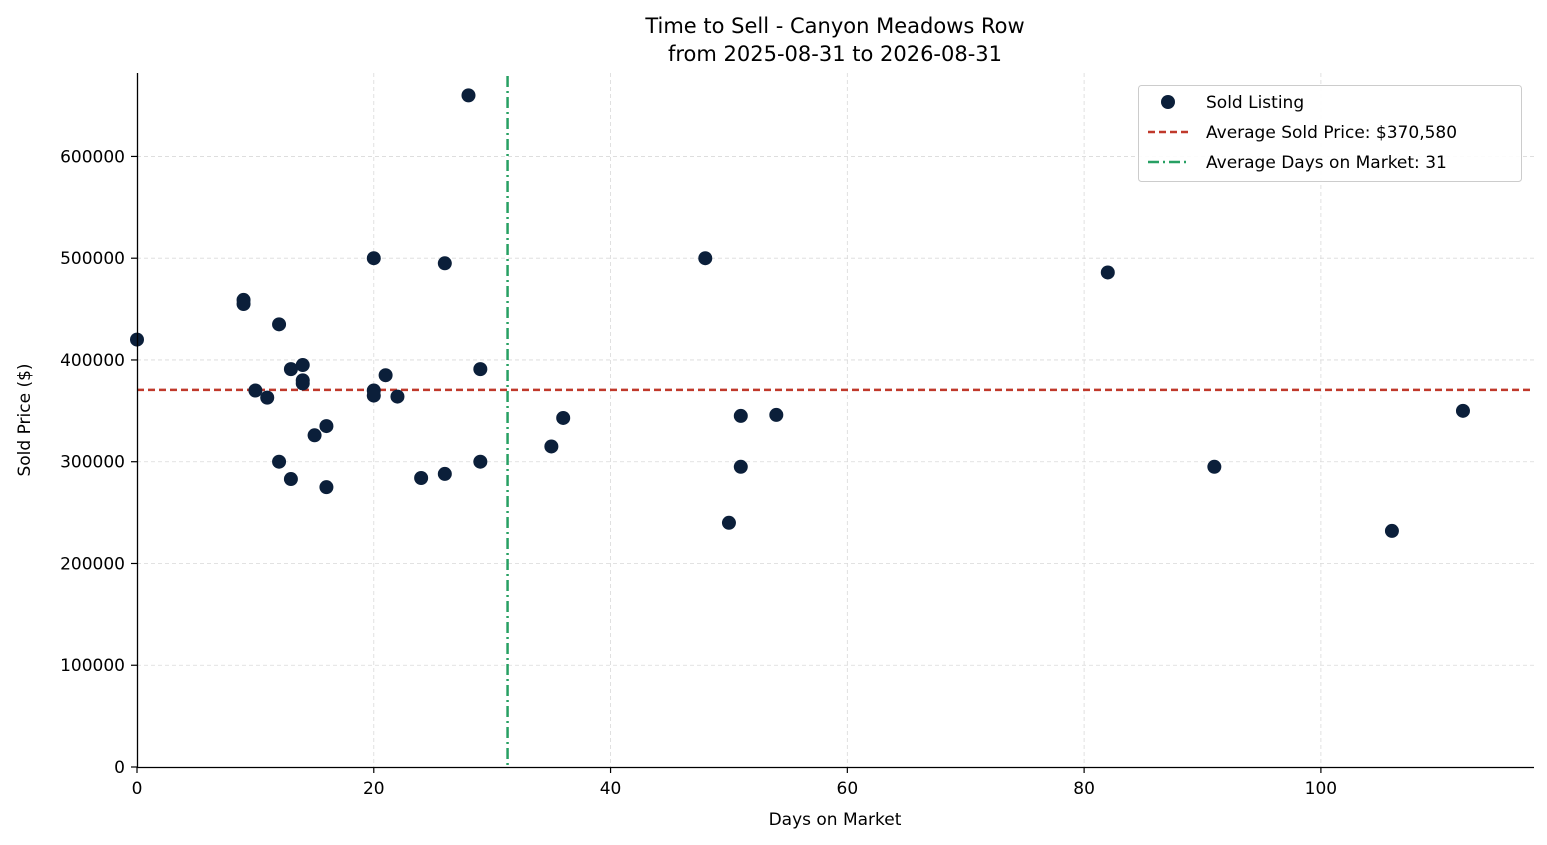 This screenshot has height=845, width=1547. I want to click on x-tick-label: 40, so click(611, 789).